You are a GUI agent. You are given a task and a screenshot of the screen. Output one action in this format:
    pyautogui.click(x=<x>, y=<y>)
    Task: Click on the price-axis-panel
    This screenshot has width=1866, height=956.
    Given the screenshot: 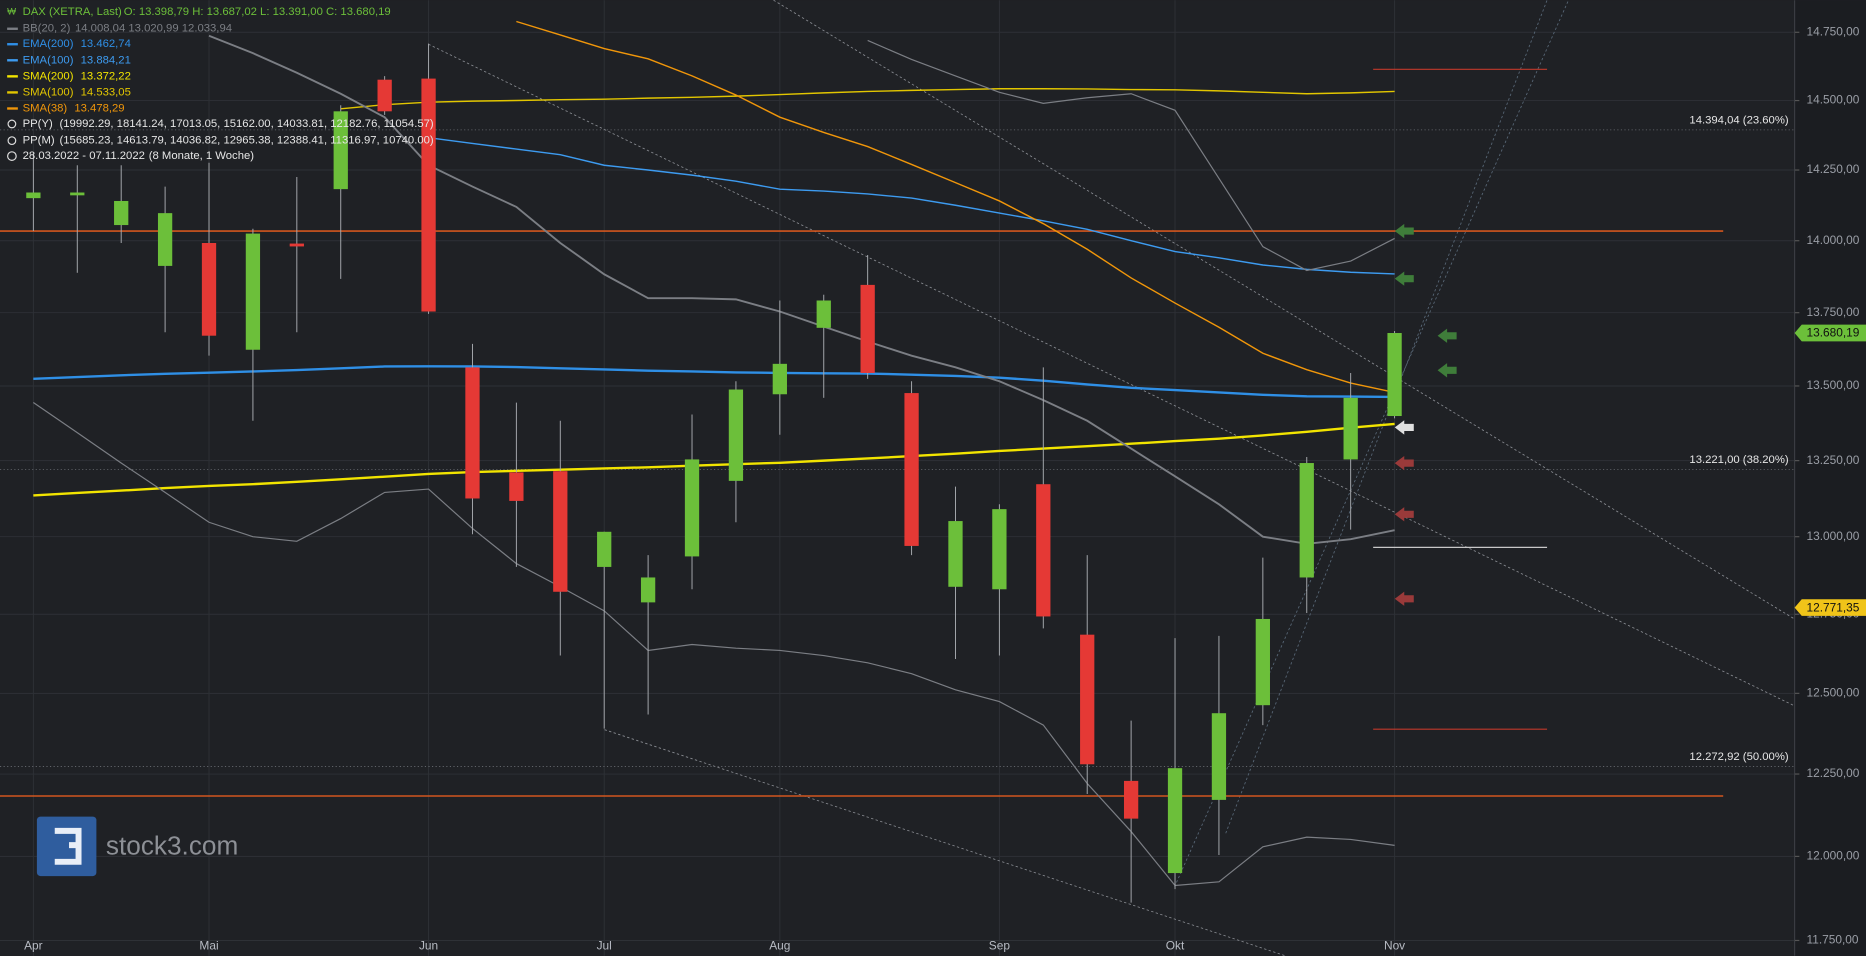 What is the action you would take?
    pyautogui.click(x=1830, y=478)
    